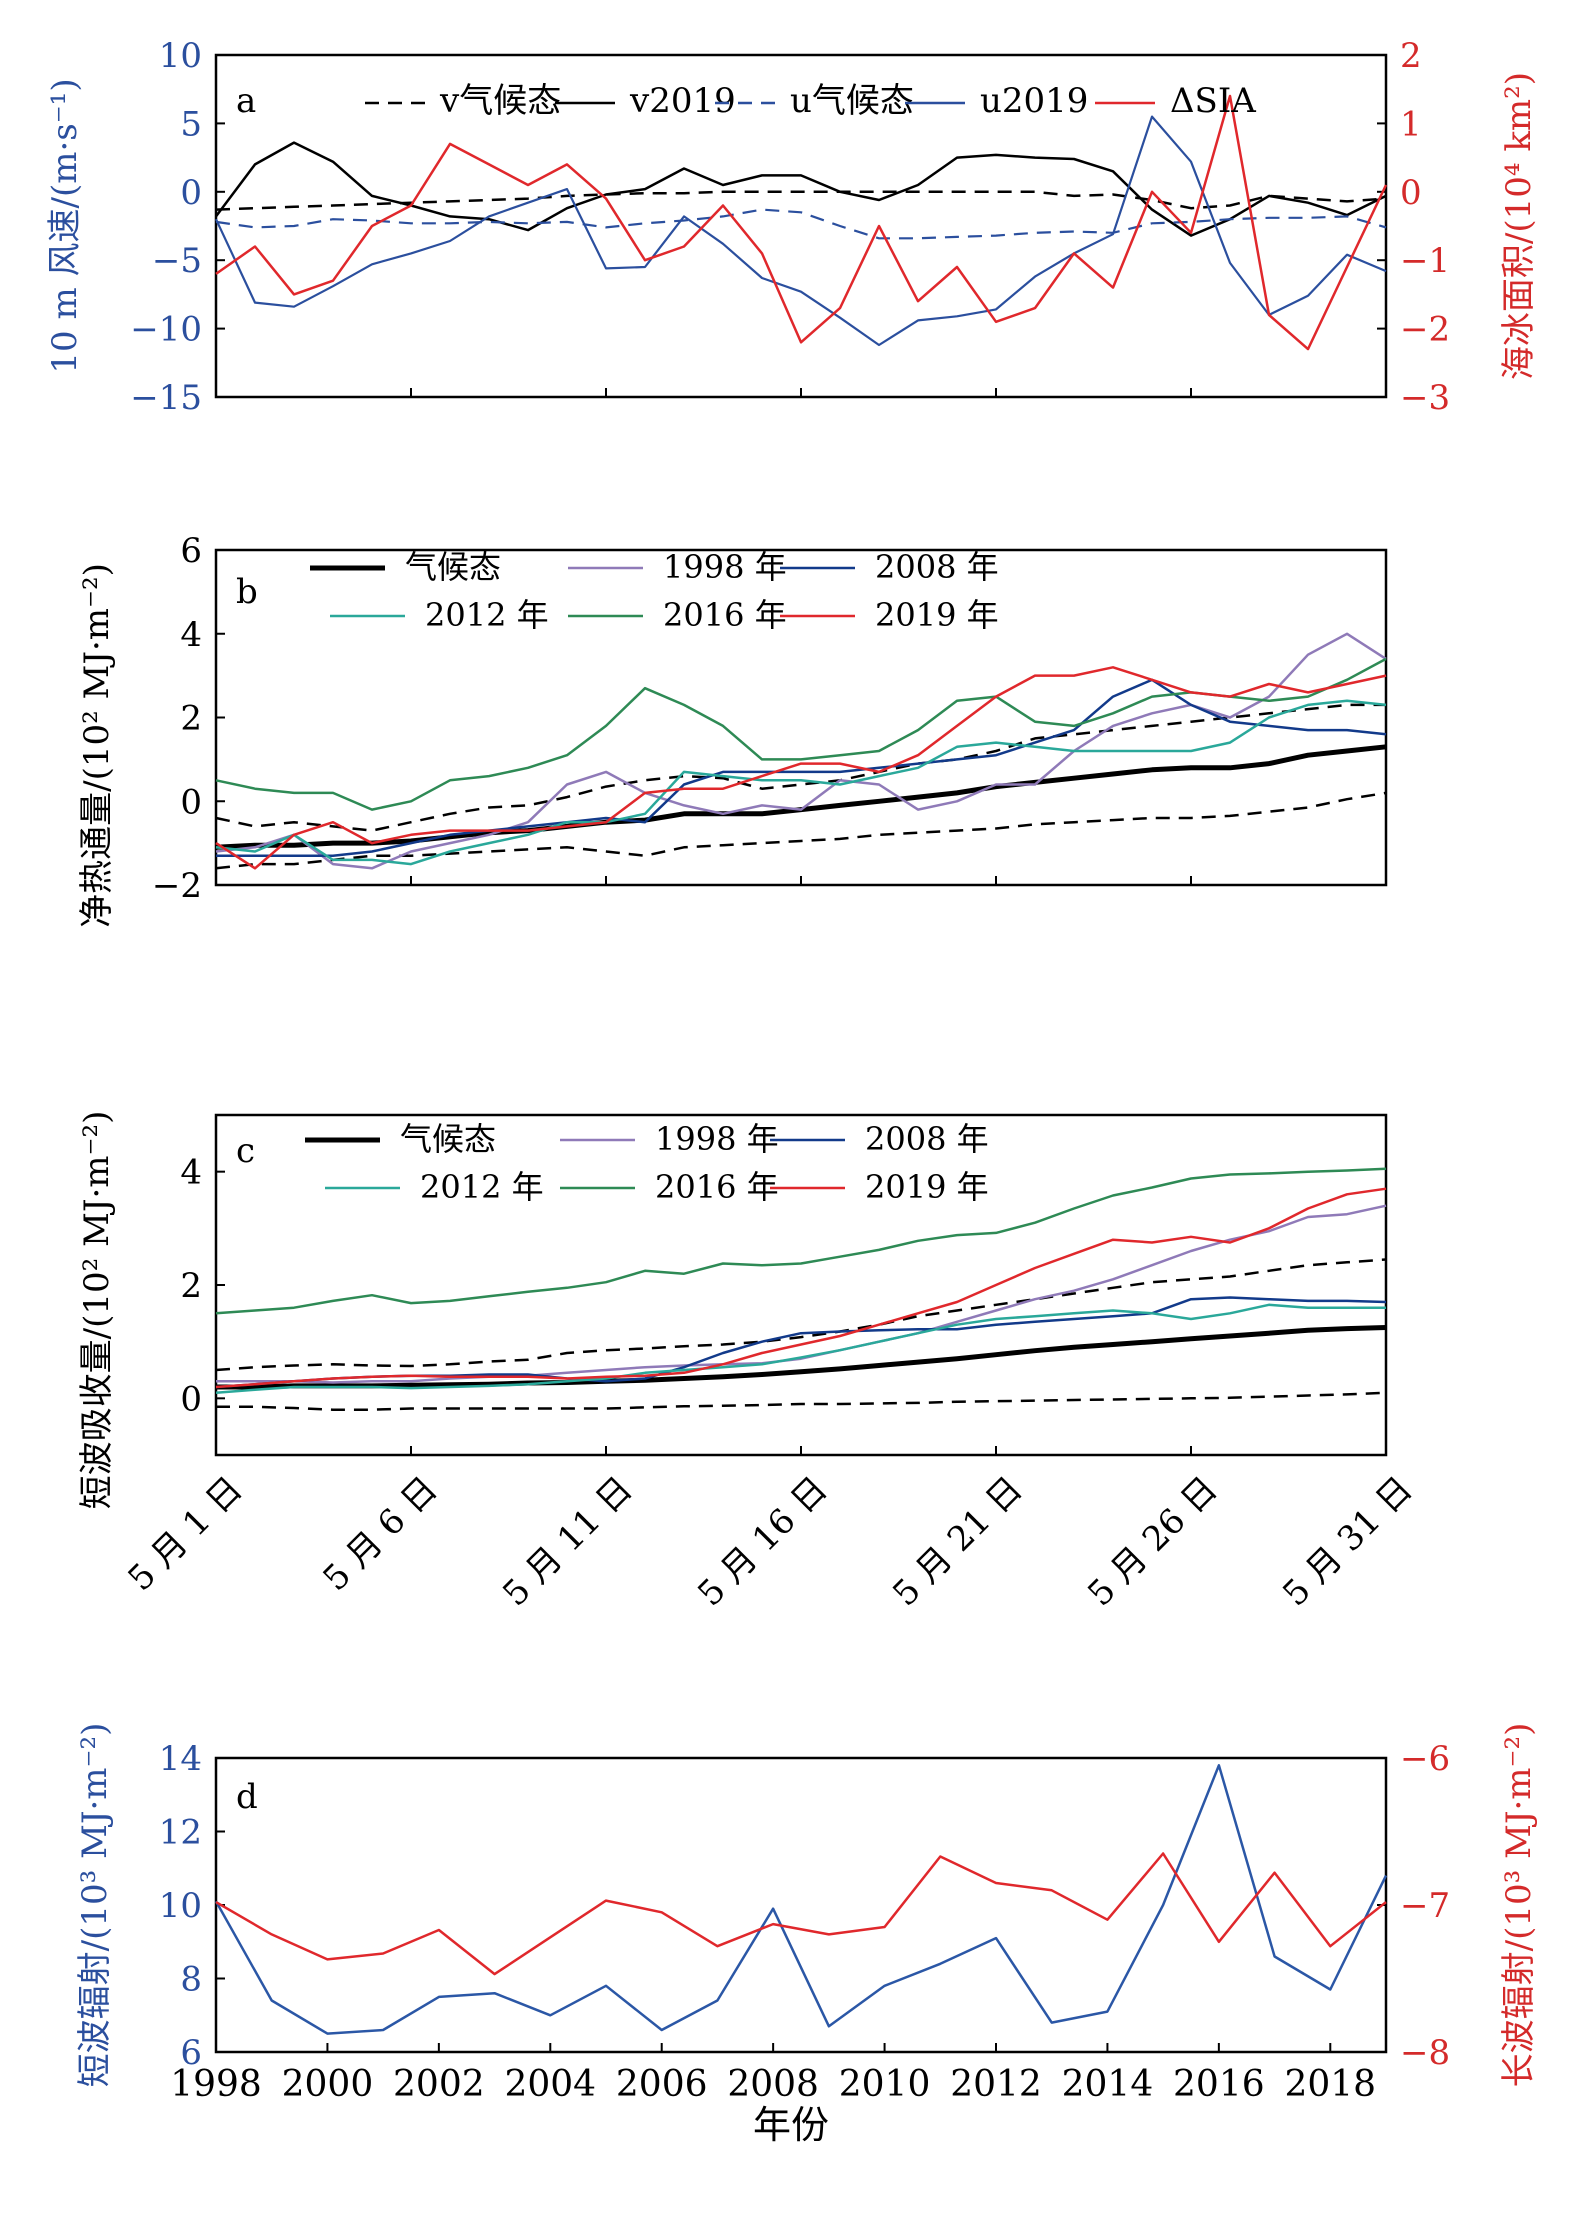 The image size is (1575, 2232). What do you see at coordinates (191, 124) in the screenshot?
I see `y-tick-label-left: 5` at bounding box center [191, 124].